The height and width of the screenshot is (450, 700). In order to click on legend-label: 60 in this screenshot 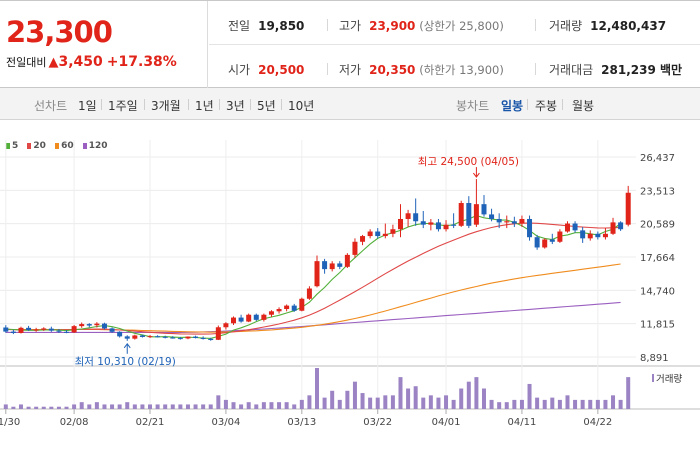, I will do `click(67, 146)`.